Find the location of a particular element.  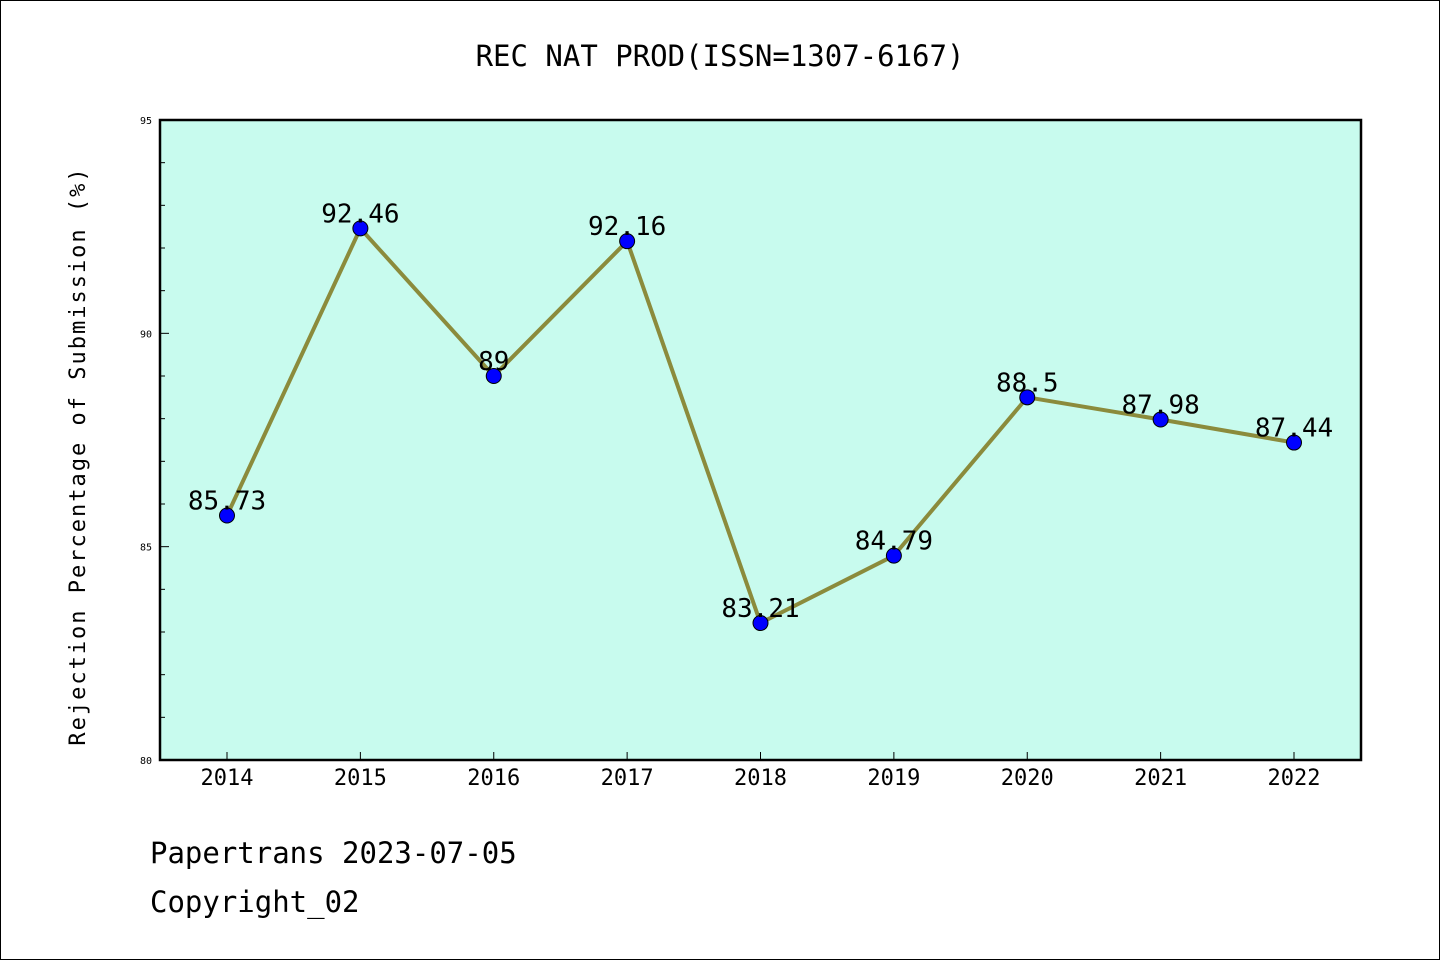

y-tick-label: 80 is located at coordinates (146, 761).